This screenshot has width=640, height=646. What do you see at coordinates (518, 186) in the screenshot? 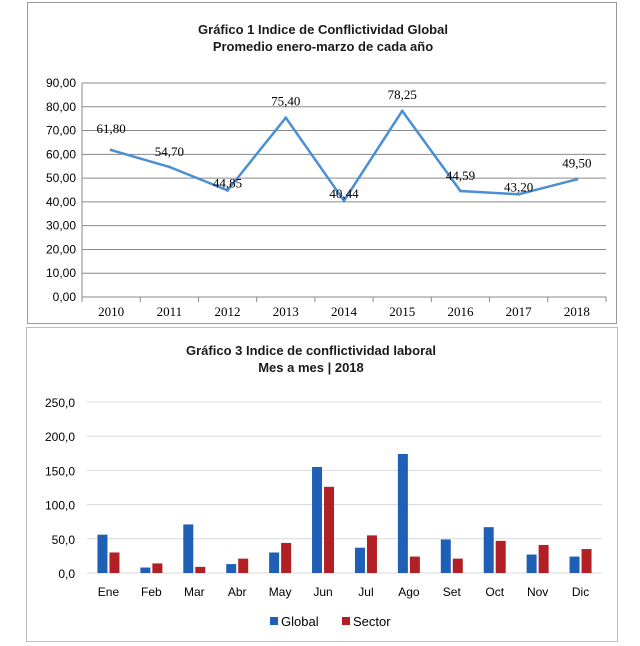
I see `data-label: 43,20` at bounding box center [518, 186].